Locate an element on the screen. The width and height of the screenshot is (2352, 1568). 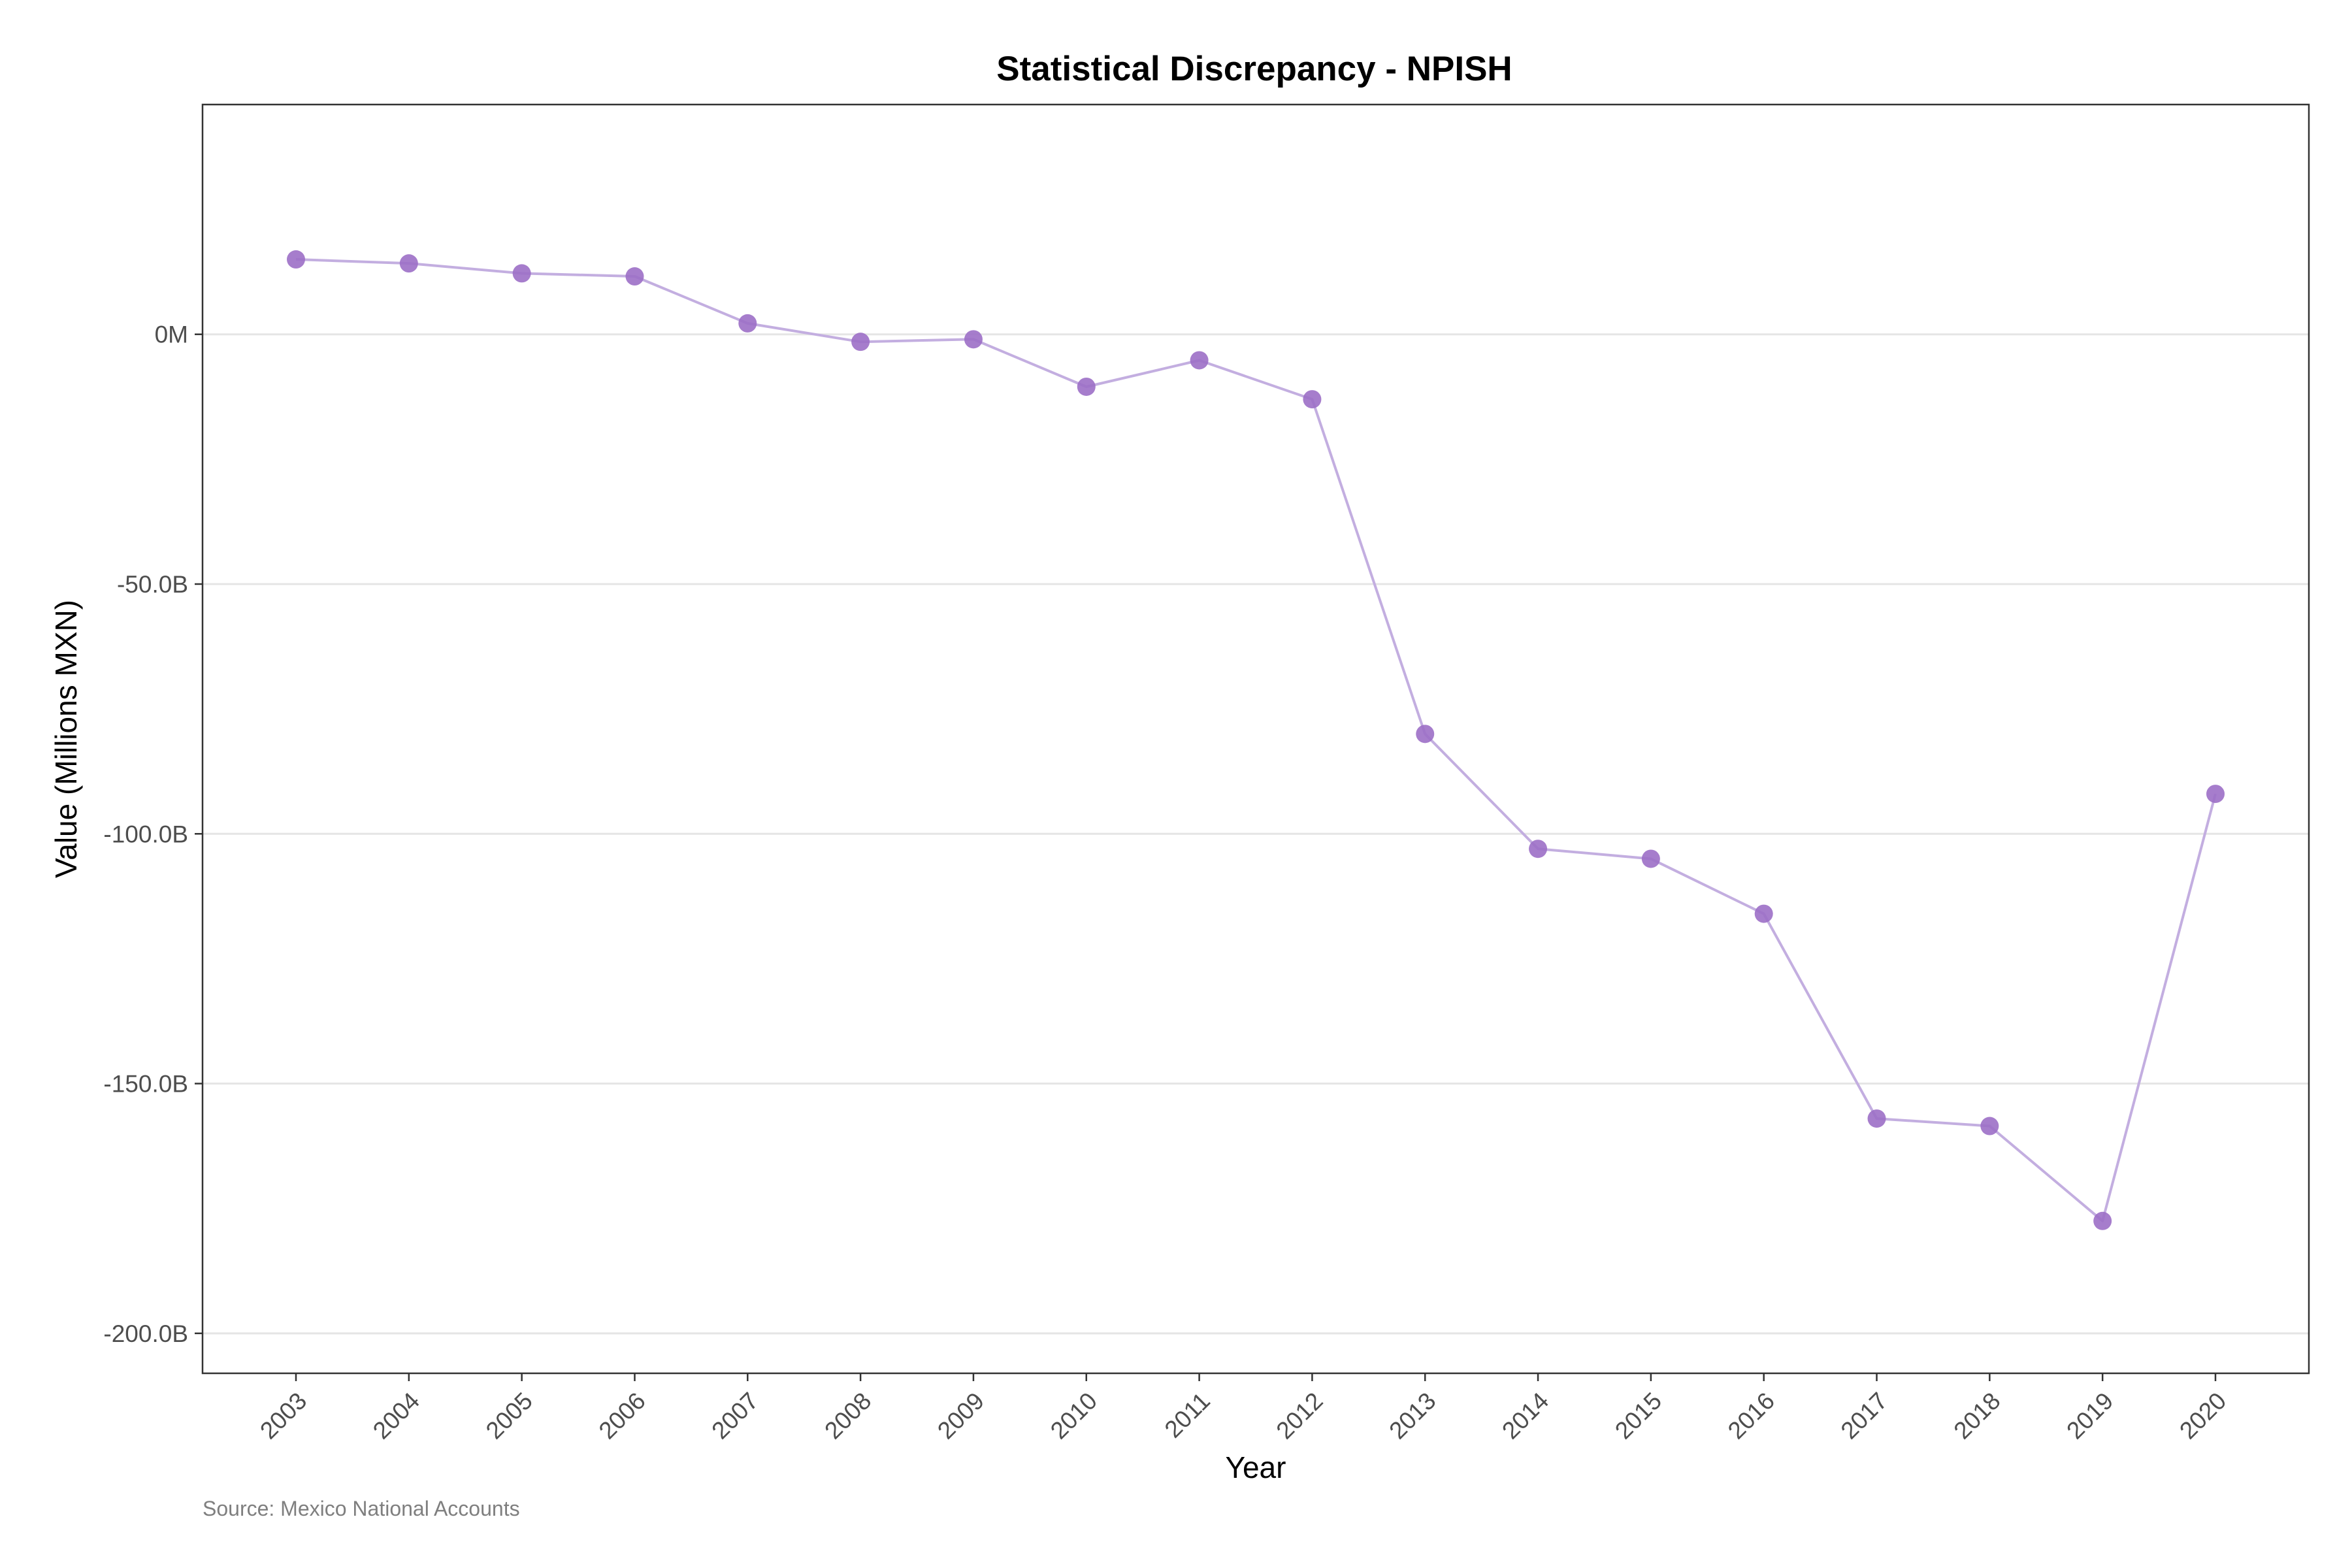
data-point-2007 is located at coordinates (747, 323).